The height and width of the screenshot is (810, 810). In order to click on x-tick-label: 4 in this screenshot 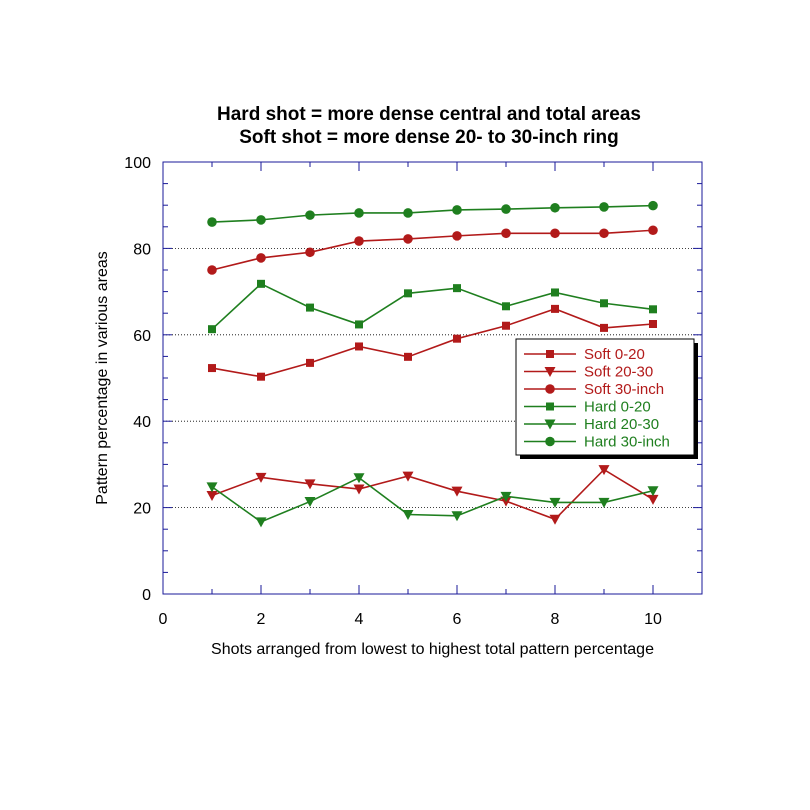, I will do `click(359, 619)`.